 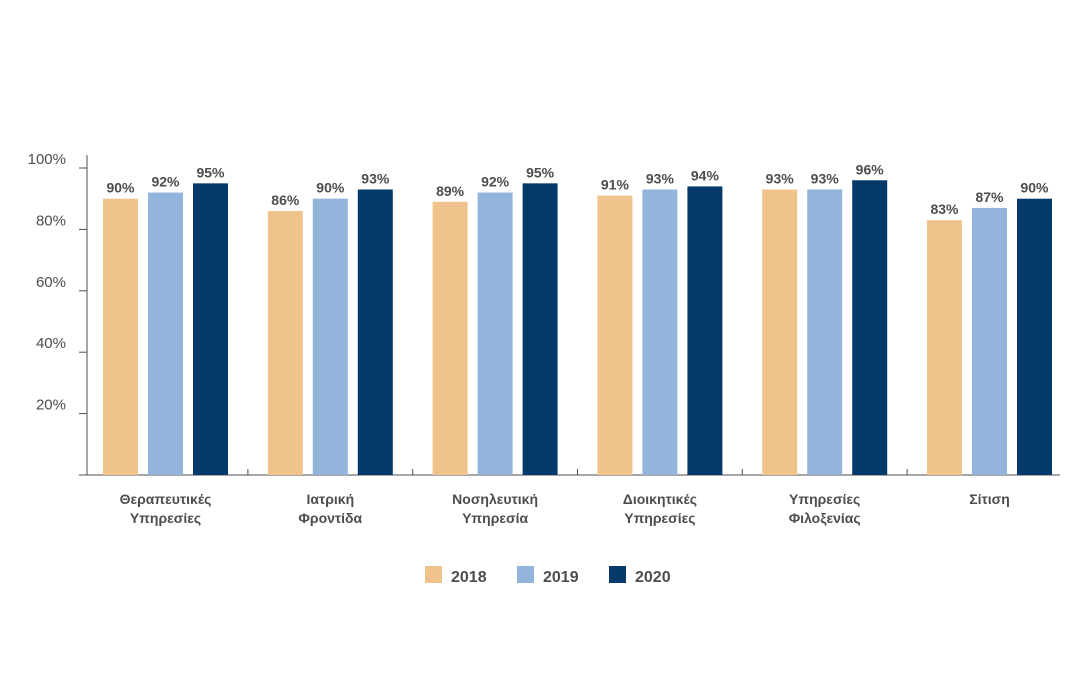 What do you see at coordinates (330, 499) in the screenshot?
I see `category-label-line: Ιατρική` at bounding box center [330, 499].